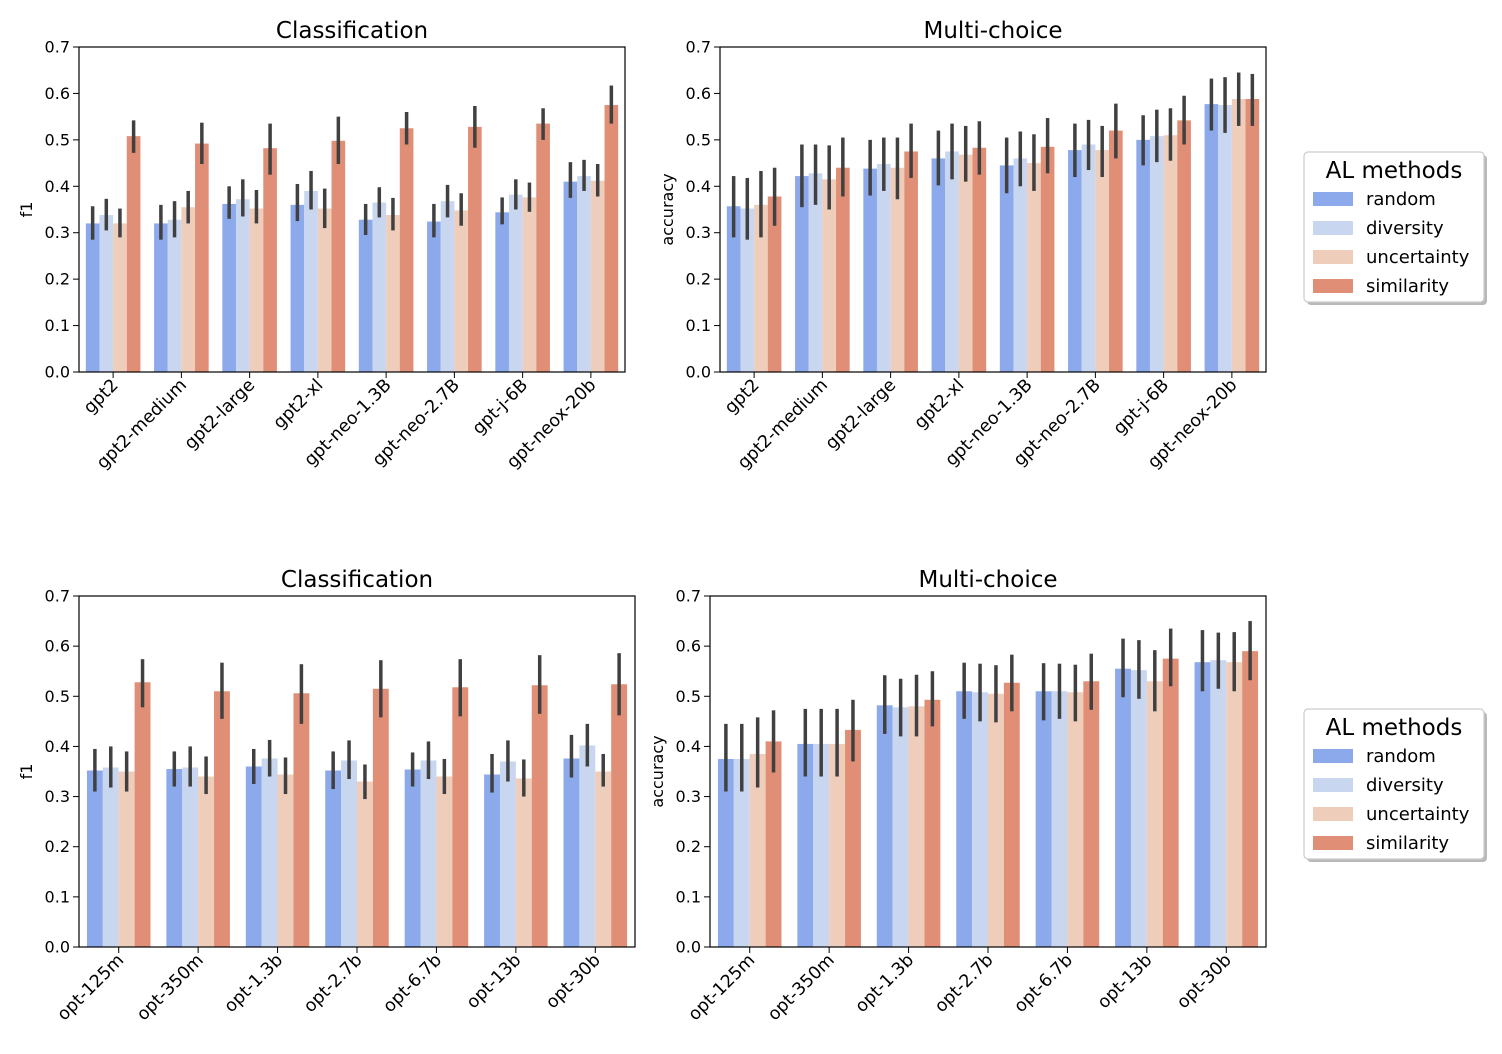 Image resolution: width=1502 pixels, height=1054 pixels. What do you see at coordinates (897, 269) in the screenshot?
I see `bar-uncertainty-gpt2-large` at bounding box center [897, 269].